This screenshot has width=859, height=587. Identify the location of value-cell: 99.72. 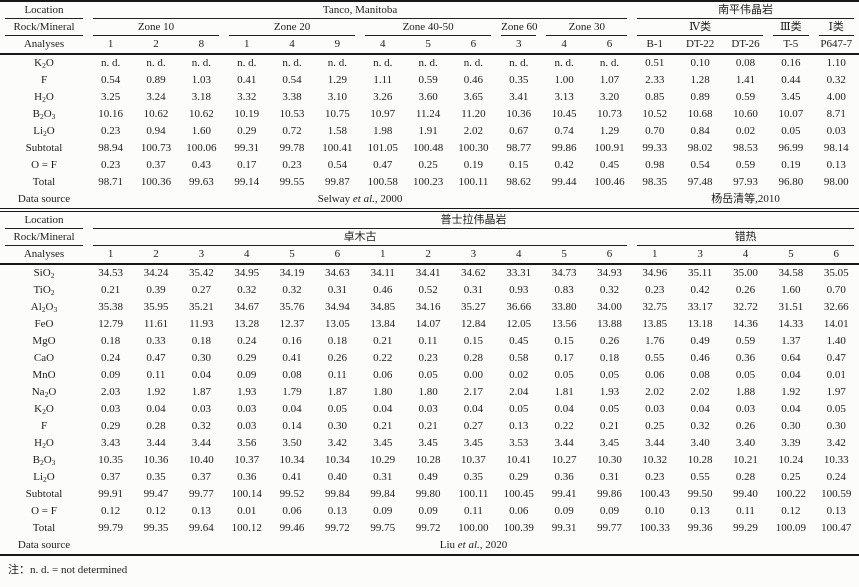
(337, 528).